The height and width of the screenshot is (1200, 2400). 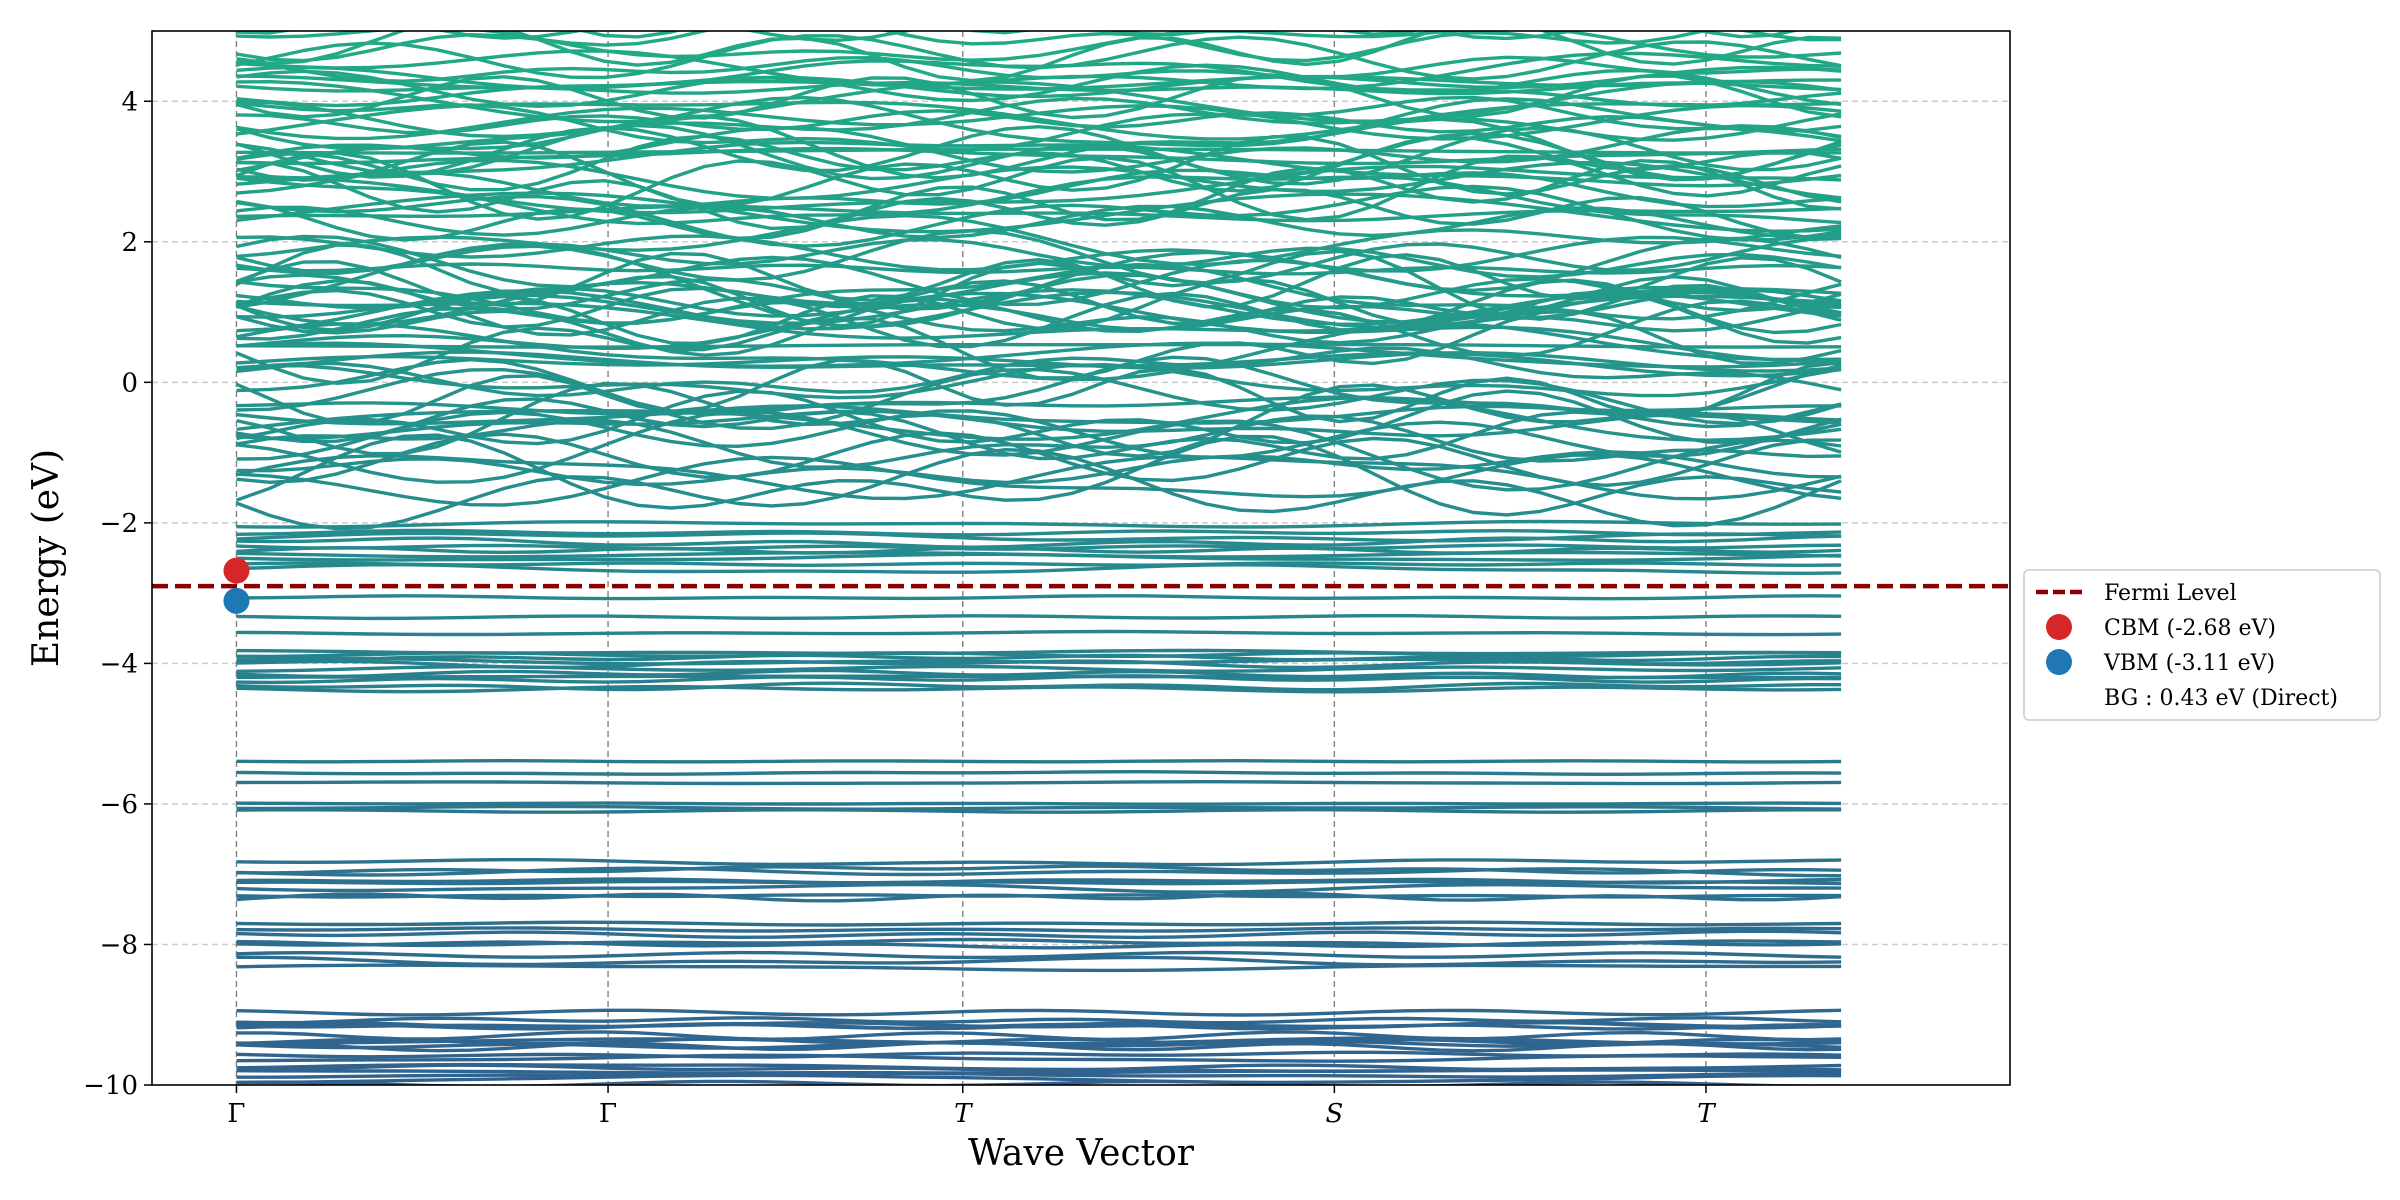 What do you see at coordinates (129, 383) in the screenshot?
I see `y-tick-label: 0` at bounding box center [129, 383].